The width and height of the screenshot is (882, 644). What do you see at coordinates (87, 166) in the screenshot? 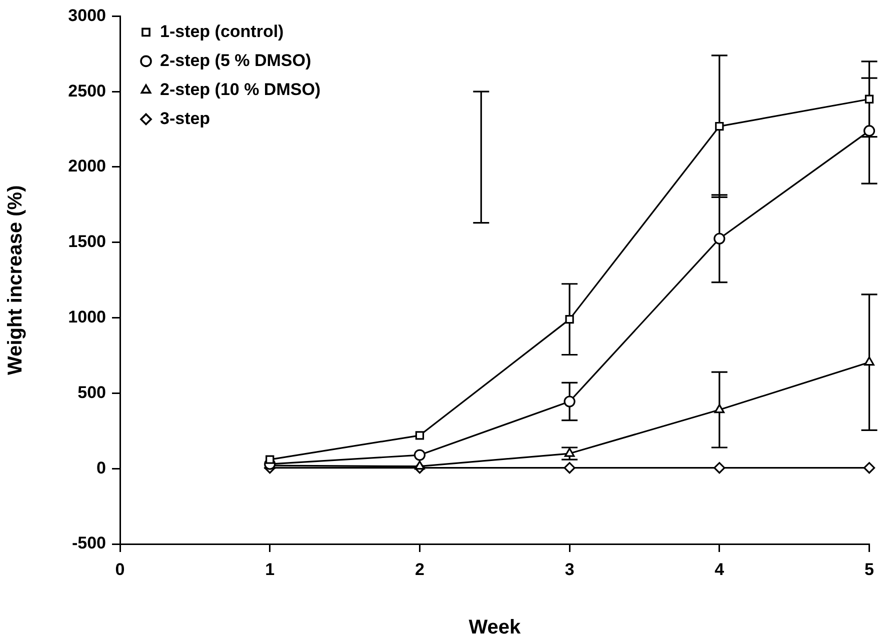
I see `y-tick-label: 2000` at bounding box center [87, 166].